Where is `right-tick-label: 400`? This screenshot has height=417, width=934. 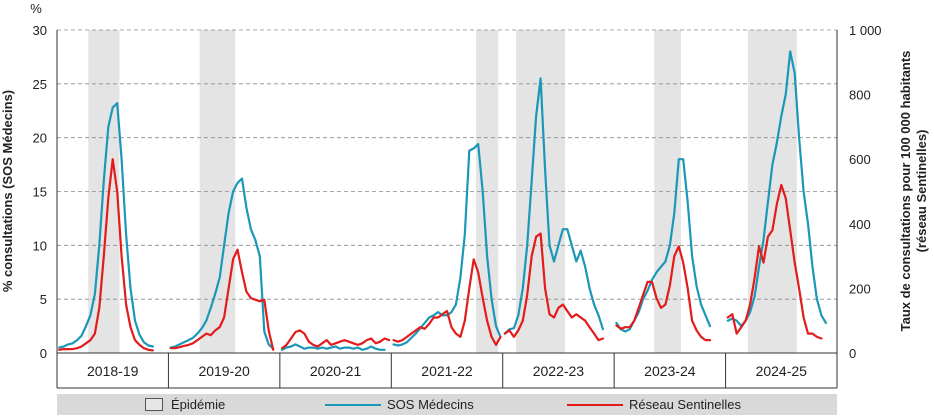 right-tick-label: 400 is located at coordinates (860, 224).